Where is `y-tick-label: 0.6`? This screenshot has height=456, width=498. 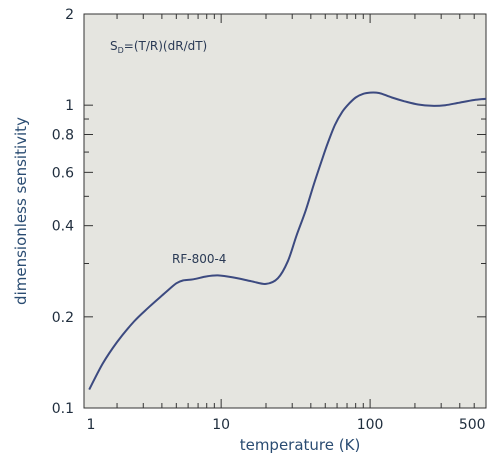 y-tick-label: 0.6 is located at coordinates (63, 173).